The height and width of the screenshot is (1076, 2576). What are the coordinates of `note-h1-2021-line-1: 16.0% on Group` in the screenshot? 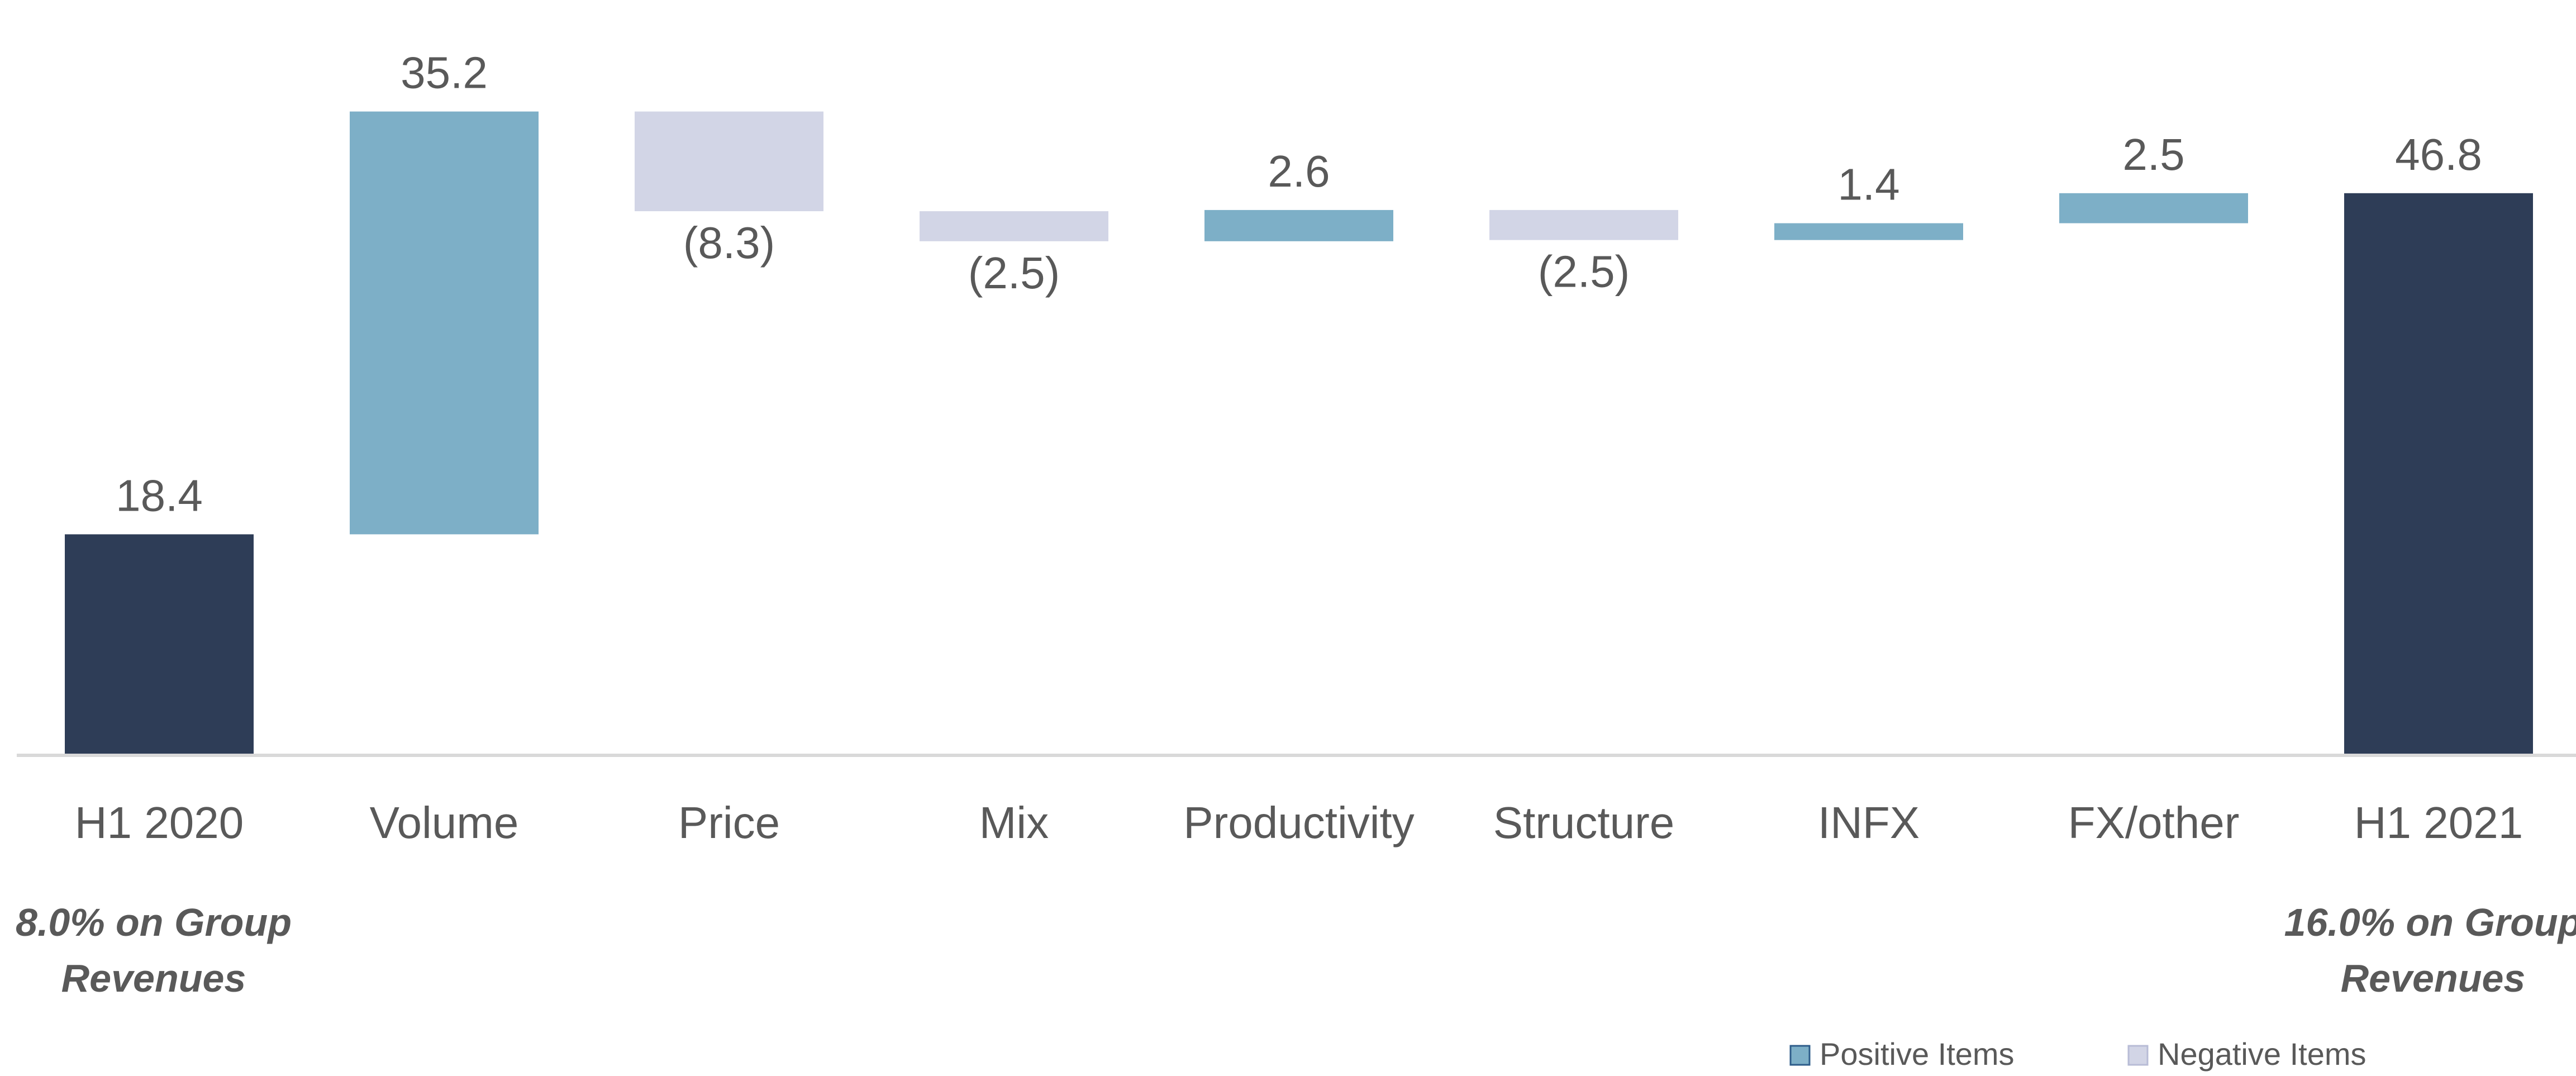 It's located at (2430, 923).